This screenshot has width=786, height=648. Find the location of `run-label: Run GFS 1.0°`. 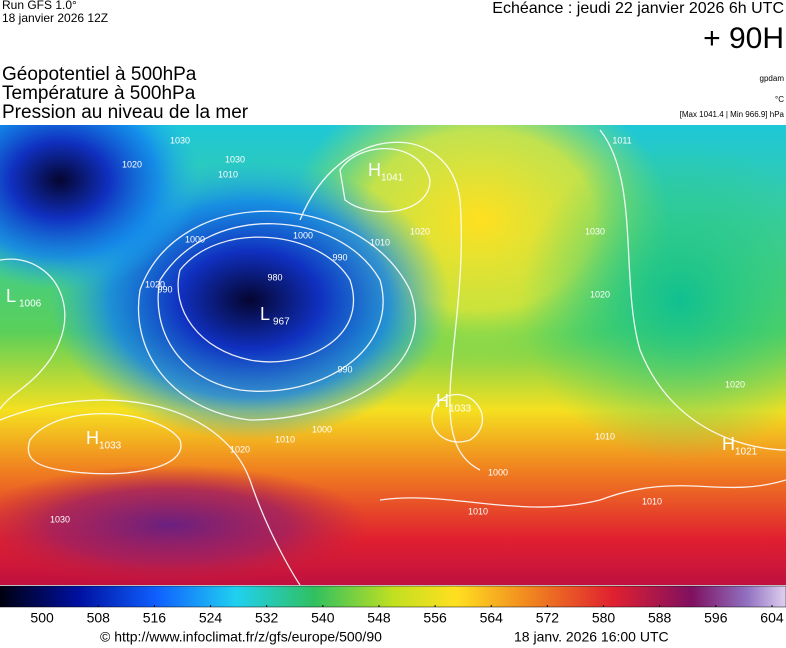

run-label: Run GFS 1.0° is located at coordinates (39, 6).